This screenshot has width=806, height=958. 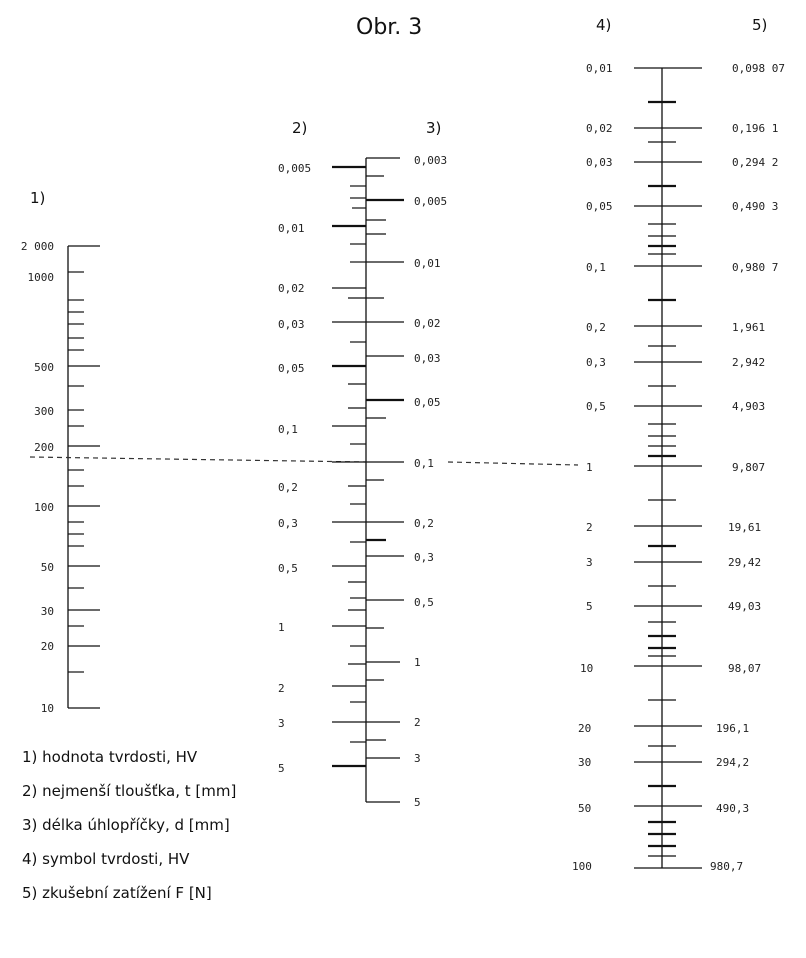 What do you see at coordinates (430, 201) in the screenshot?
I see `scale-3-label: 0,005` at bounding box center [430, 201].